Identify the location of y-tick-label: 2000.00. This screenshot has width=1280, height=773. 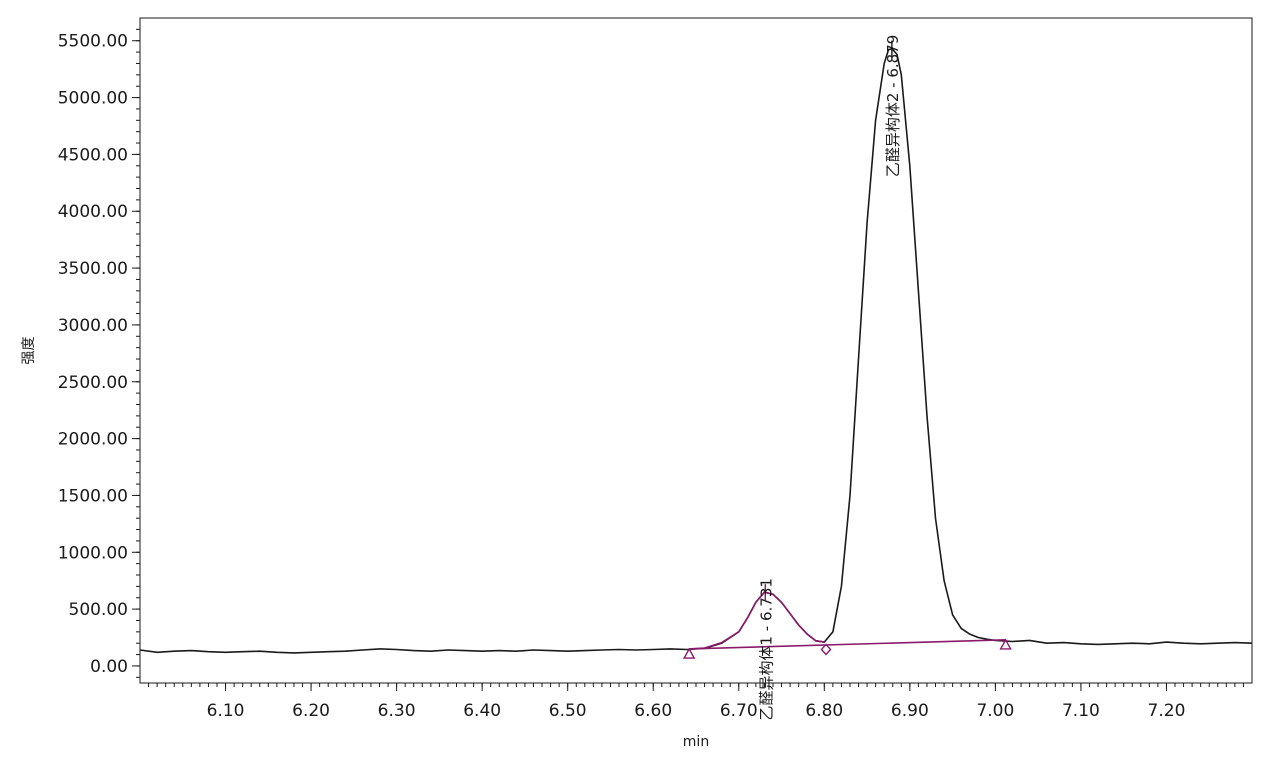
(93, 440).